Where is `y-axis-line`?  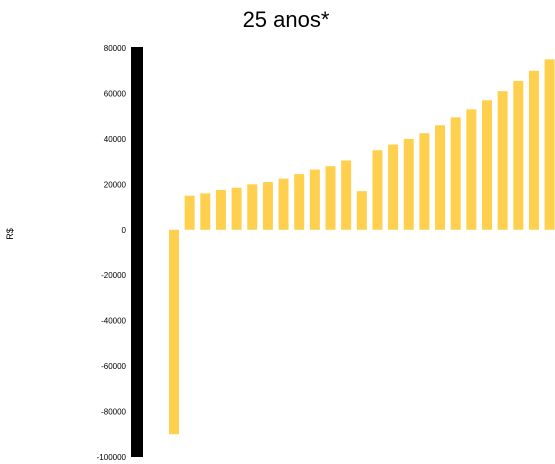 y-axis-line is located at coordinates (137, 252).